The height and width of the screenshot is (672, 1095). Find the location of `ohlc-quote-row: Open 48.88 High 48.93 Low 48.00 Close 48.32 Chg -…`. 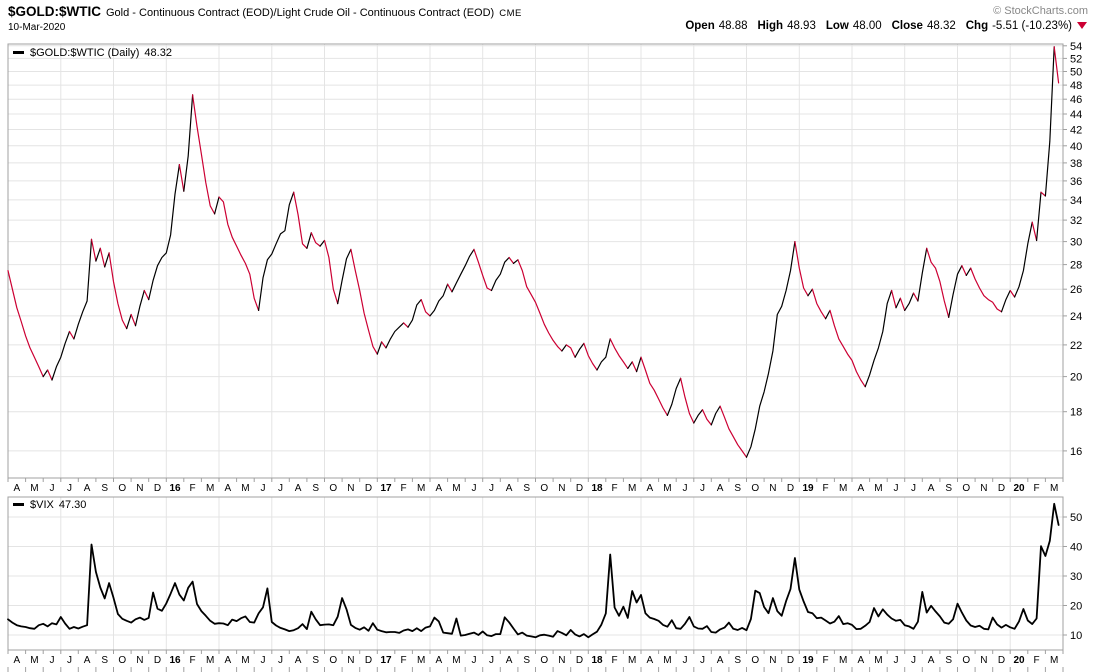

ohlc-quote-row: Open 48.88 High 48.93 Low 48.00 Close 48.32 Chg -… is located at coordinates (886, 26).